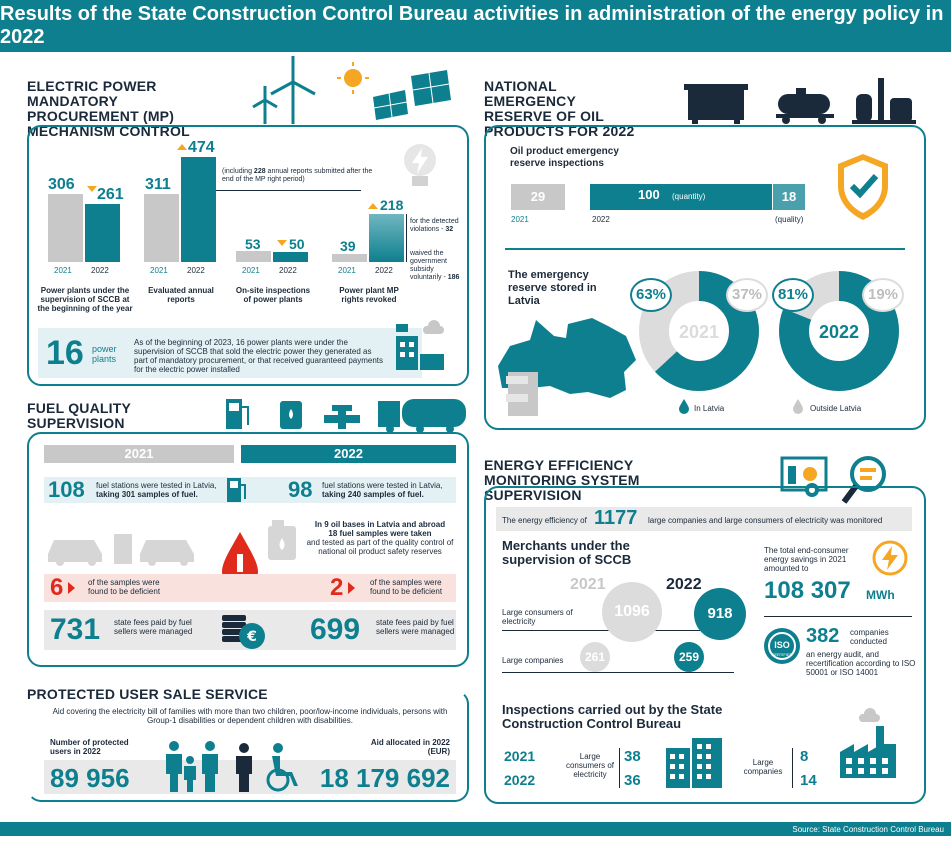  What do you see at coordinates (475, 829) in the screenshot?
I see `footer-bar` at bounding box center [475, 829].